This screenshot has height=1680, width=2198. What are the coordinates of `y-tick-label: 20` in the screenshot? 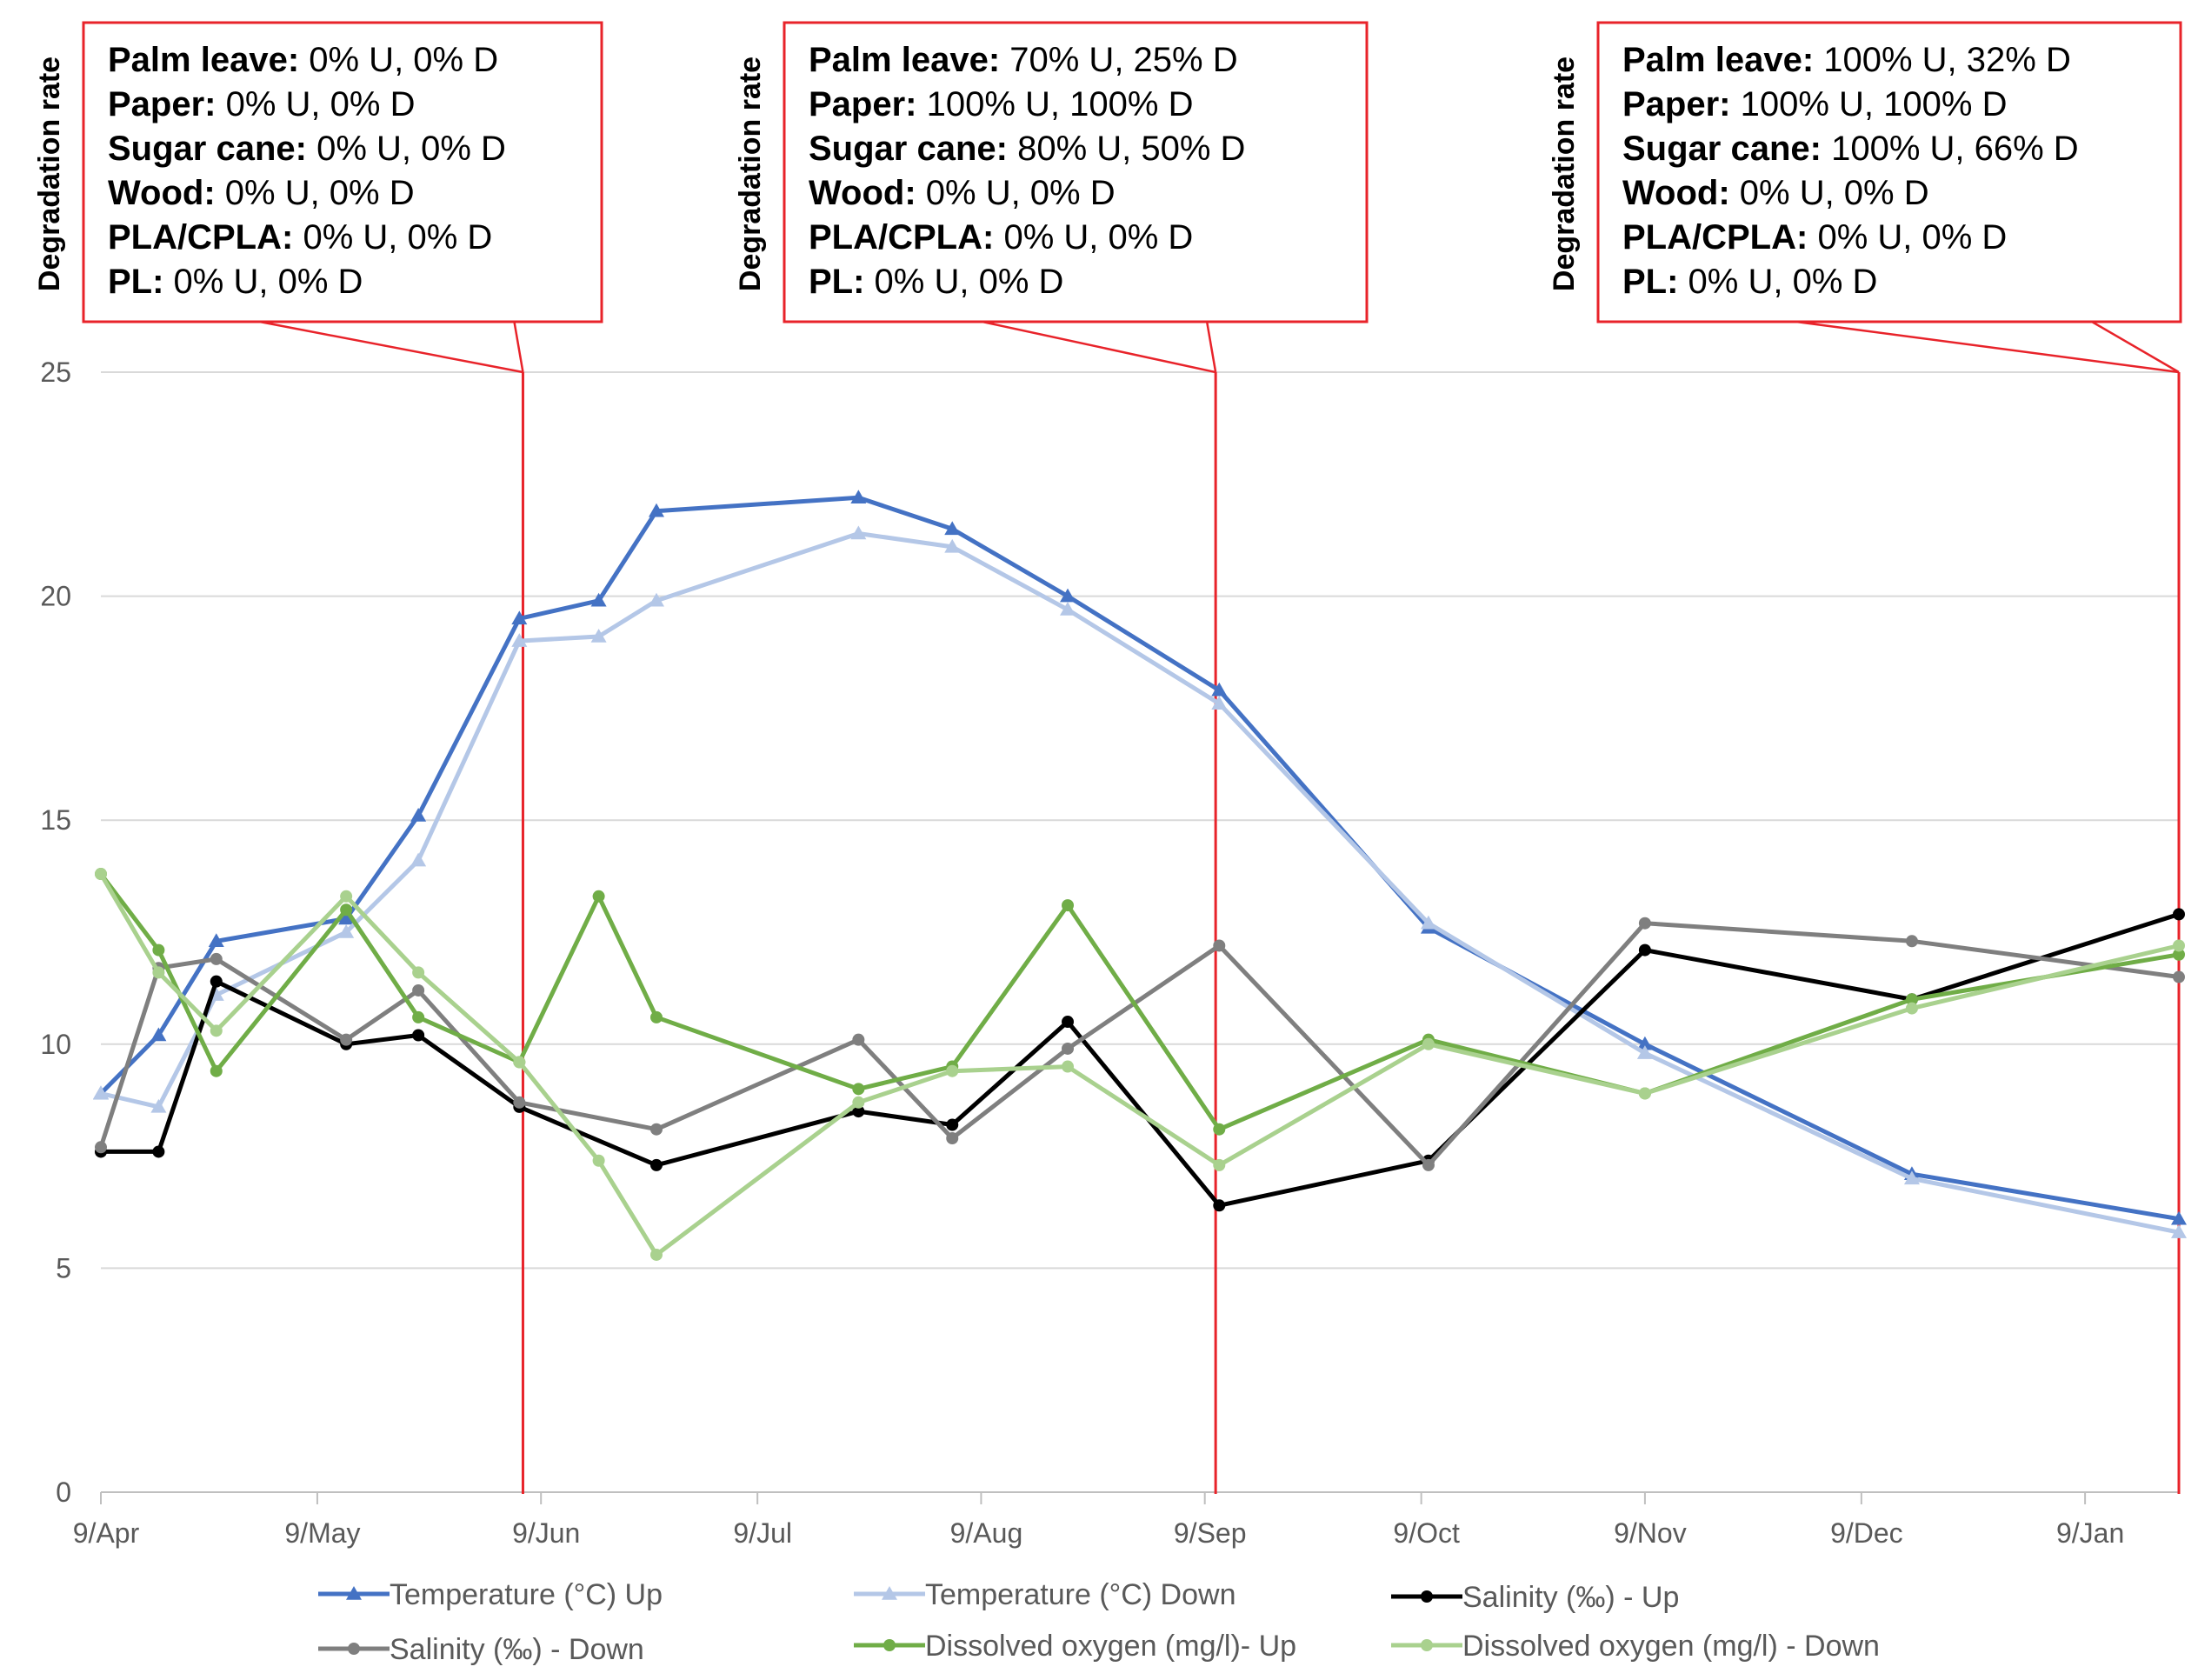 It's located at (55, 596).